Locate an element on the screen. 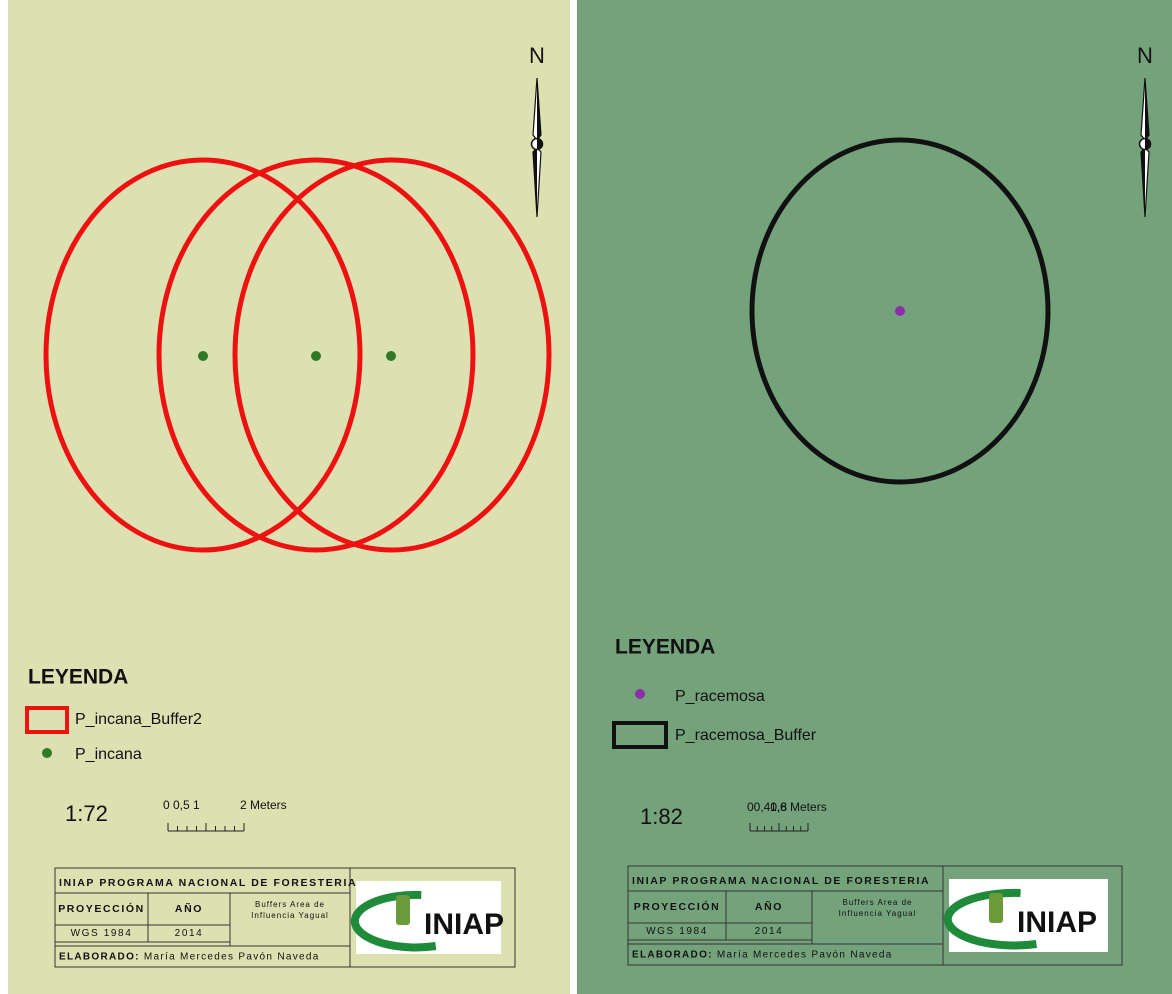  points is located at coordinates (297, 356).